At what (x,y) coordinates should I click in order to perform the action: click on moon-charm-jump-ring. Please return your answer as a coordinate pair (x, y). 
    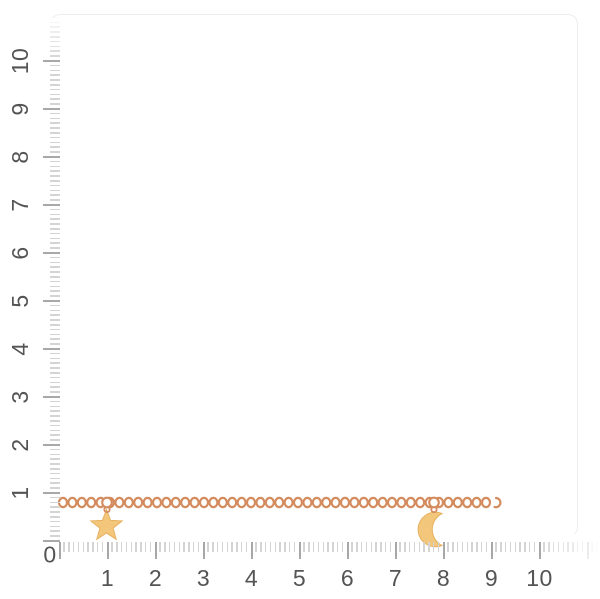
    Looking at the image, I should click on (434, 502).